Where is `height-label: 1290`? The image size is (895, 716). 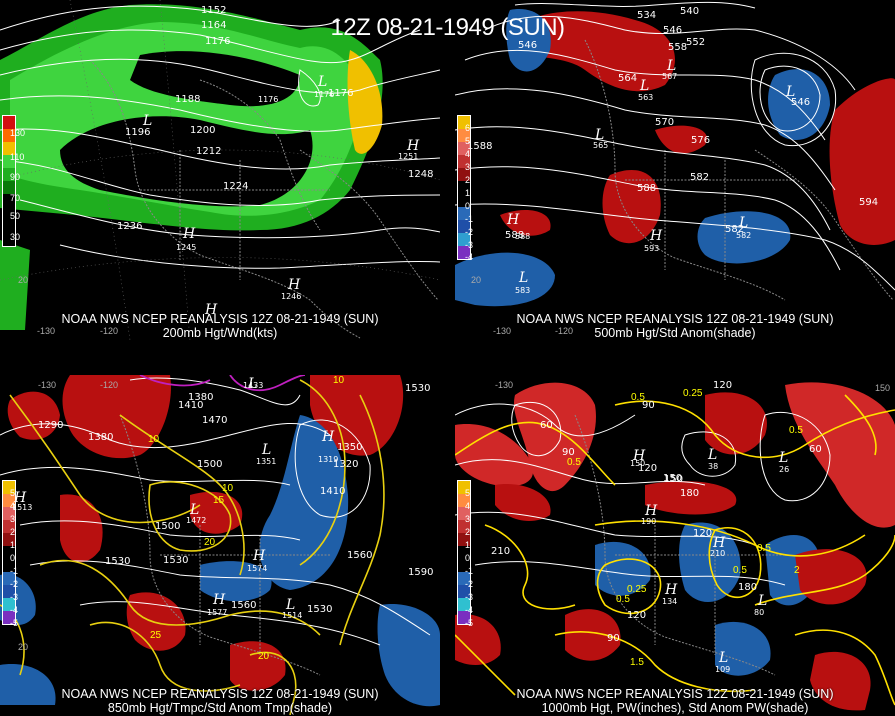
height-label: 1290 is located at coordinates (51, 425).